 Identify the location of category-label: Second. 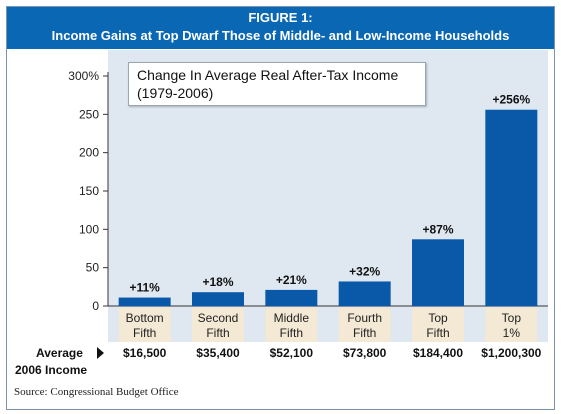
(218, 318).